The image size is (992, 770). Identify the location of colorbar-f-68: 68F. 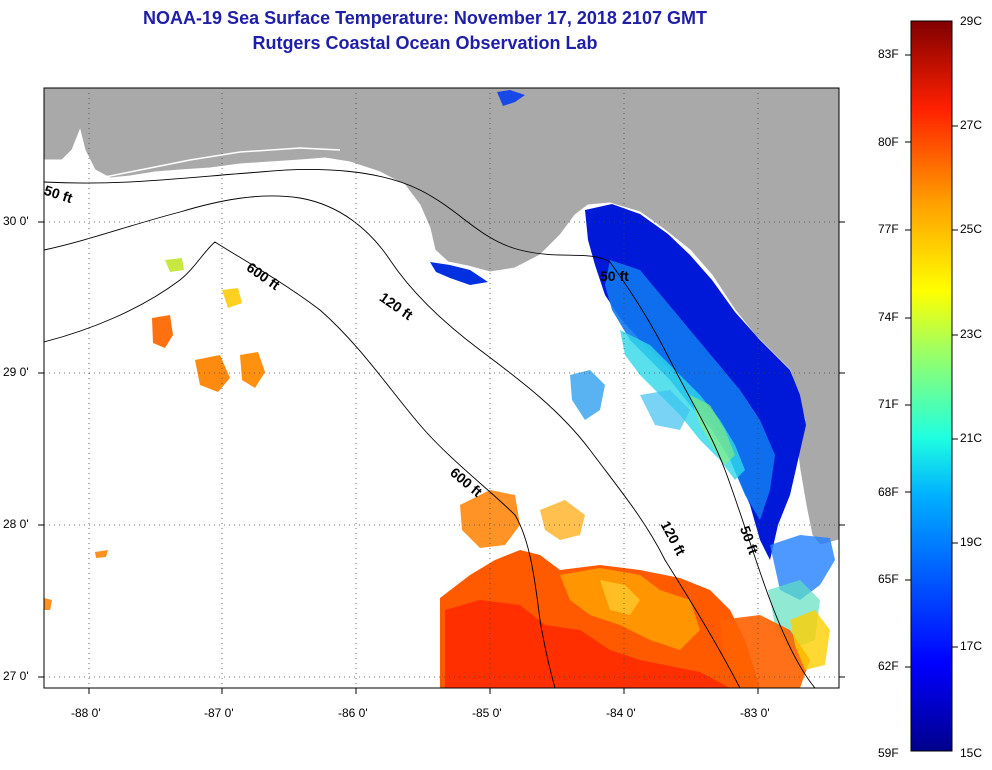
(888, 492).